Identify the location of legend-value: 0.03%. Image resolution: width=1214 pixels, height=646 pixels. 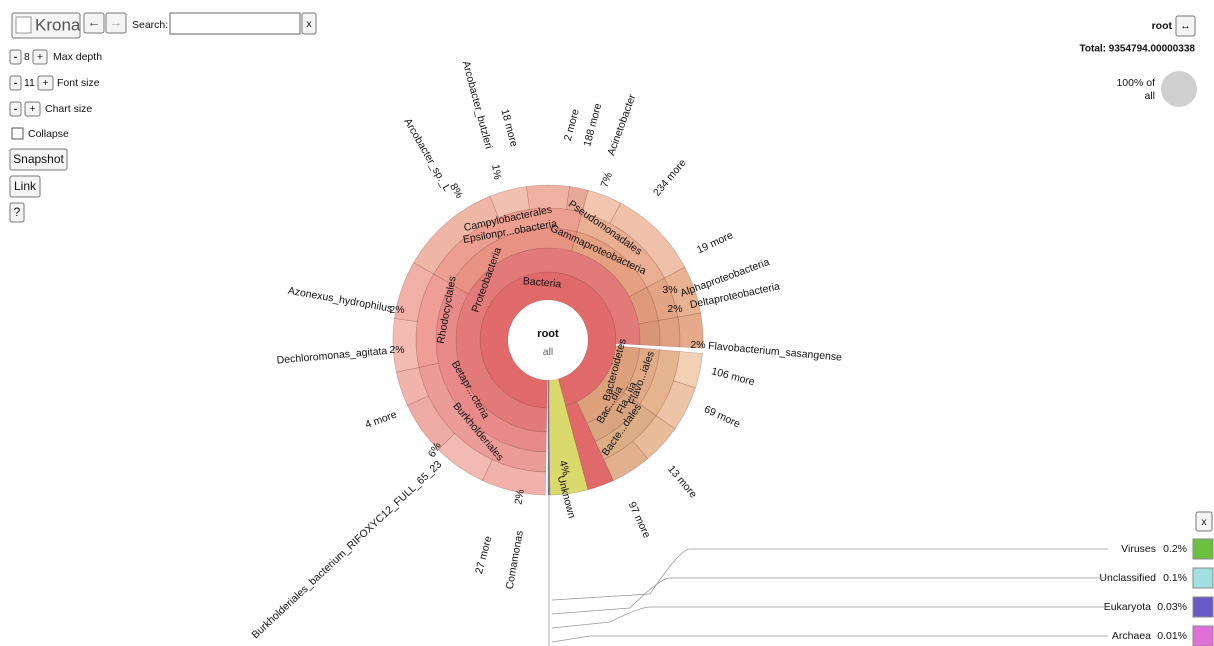
(1172, 607).